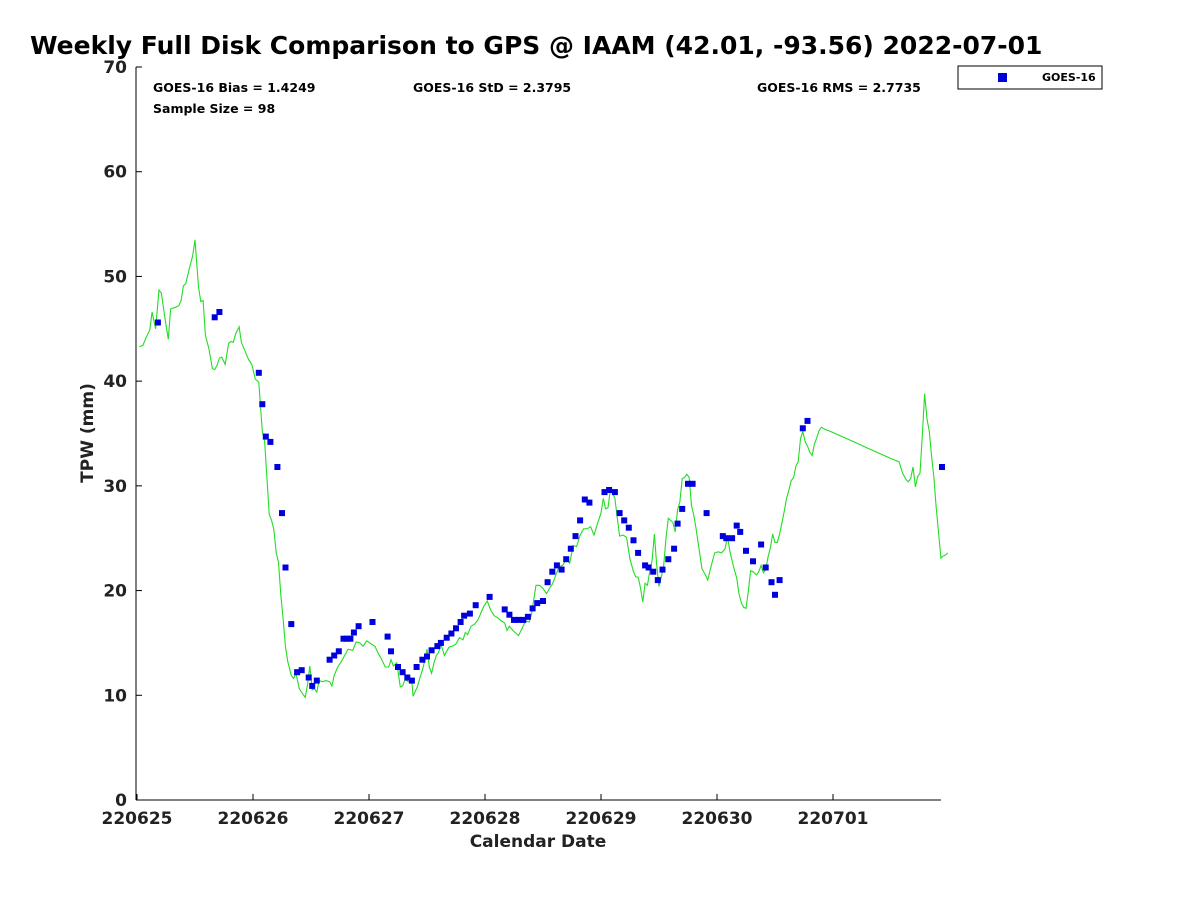  I want to click on legend: GOES-16, so click(1030, 77).